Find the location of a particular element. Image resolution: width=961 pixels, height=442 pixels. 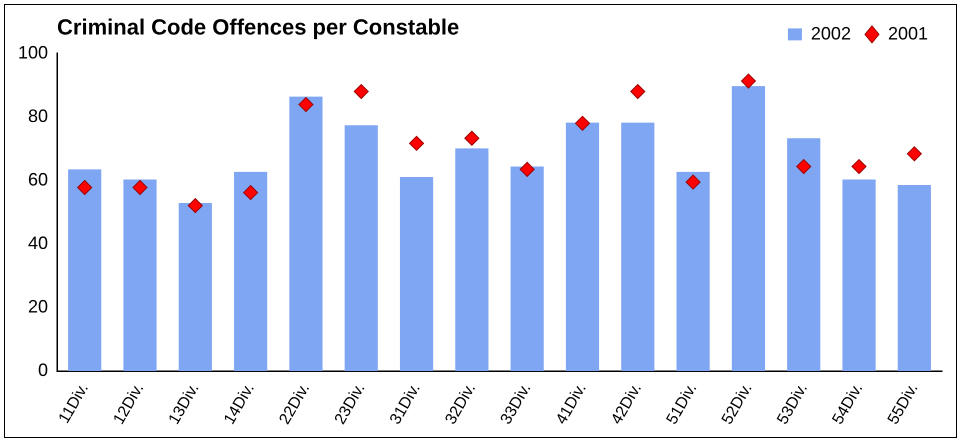

y-tick-label: 0 is located at coordinates (43, 370).